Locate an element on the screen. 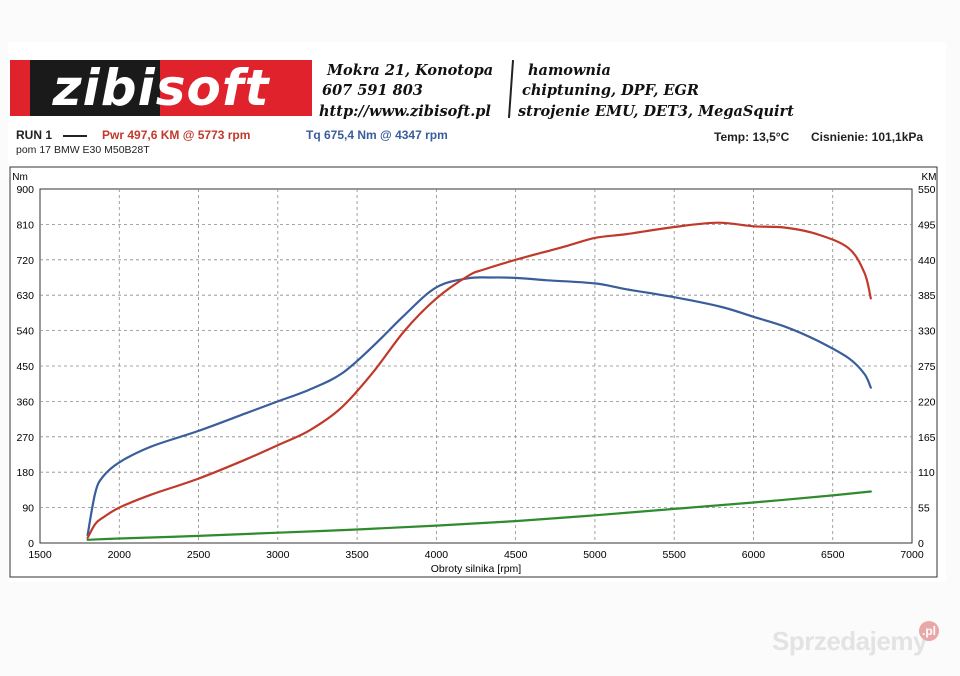 The image size is (960, 676). y-left-tick-label: 270 is located at coordinates (25, 438).